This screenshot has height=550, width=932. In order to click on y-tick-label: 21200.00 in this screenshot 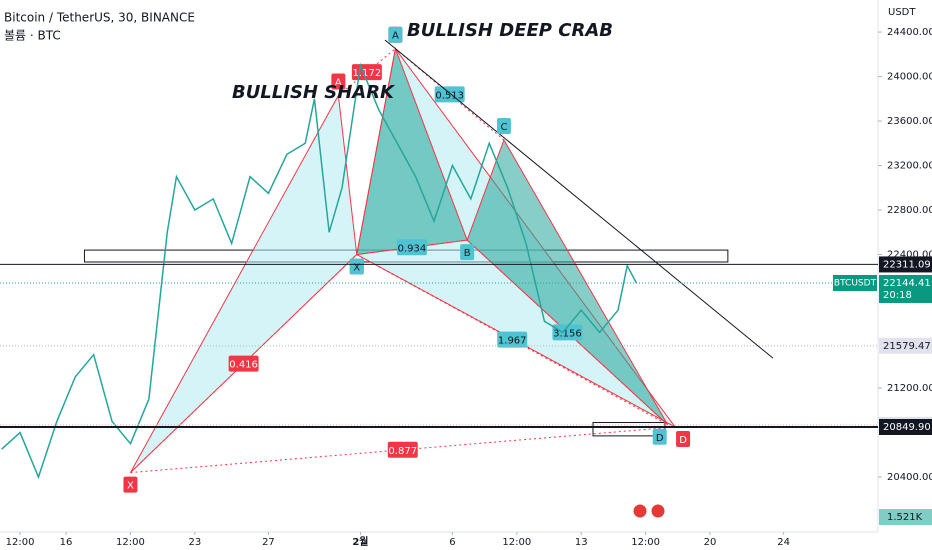, I will do `click(909, 388)`.